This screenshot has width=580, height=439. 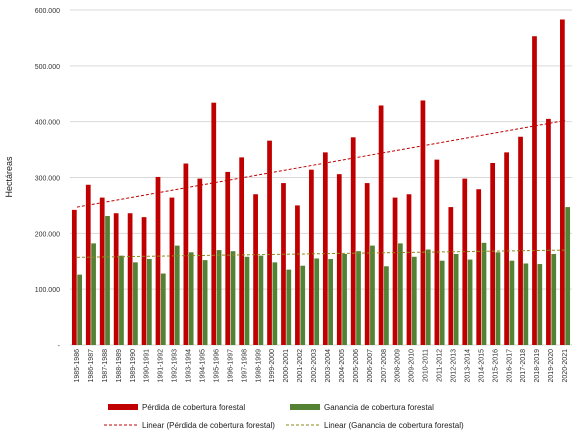 What do you see at coordinates (59, 346) in the screenshot?
I see `y-tick-label: -` at bounding box center [59, 346].